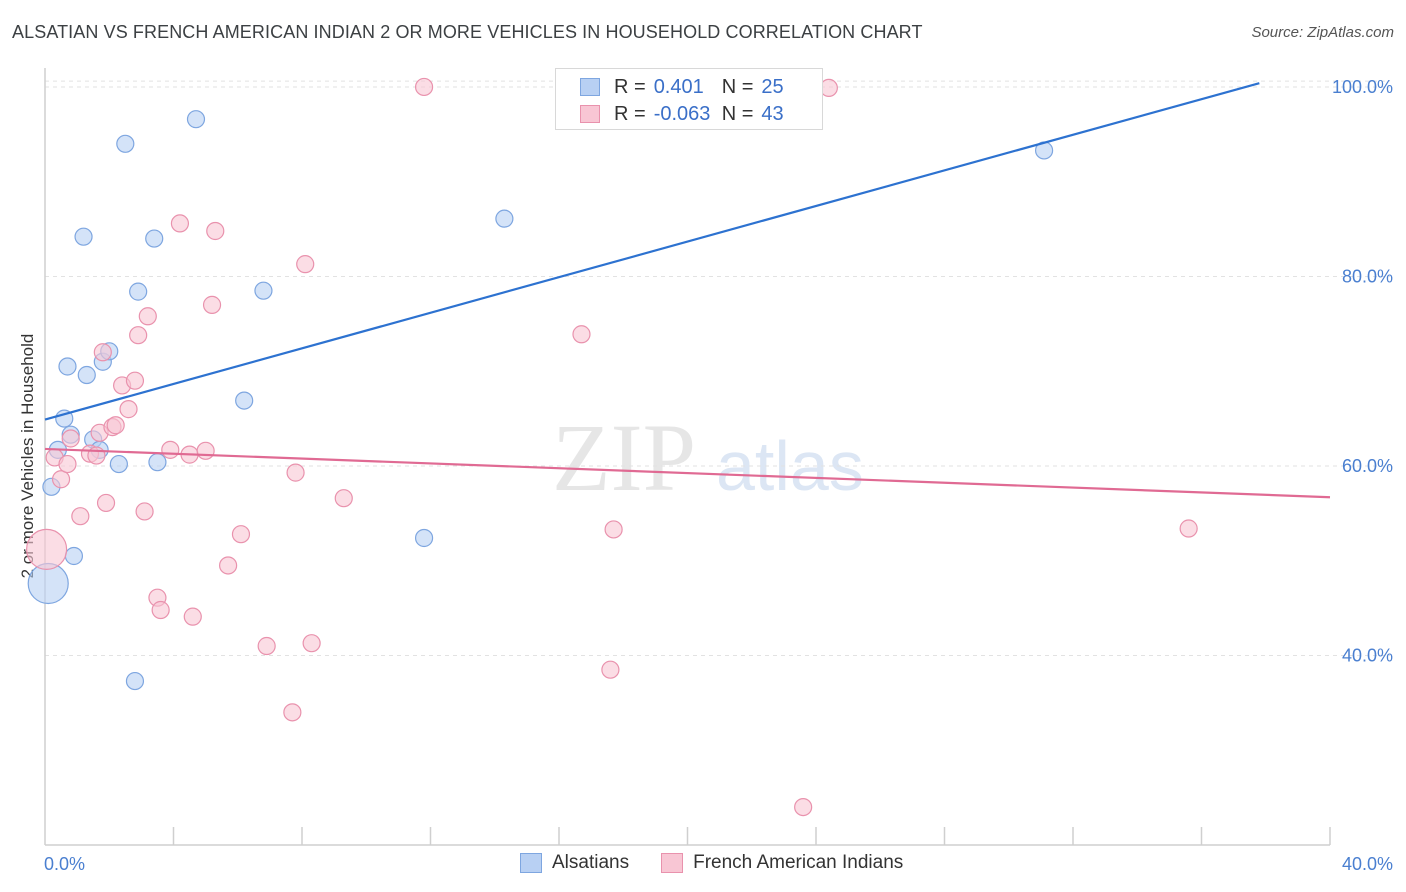 The width and height of the screenshot is (1406, 892). Describe the element at coordinates (678, 86) in the screenshot. I see `legend-r-value: 0.401` at that location.